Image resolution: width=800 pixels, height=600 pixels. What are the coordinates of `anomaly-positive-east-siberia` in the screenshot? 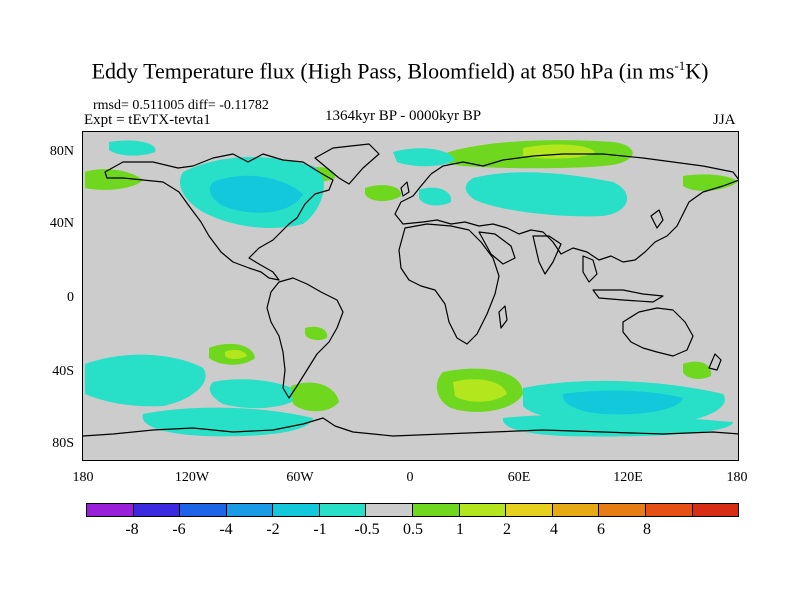 It's located at (710, 182).